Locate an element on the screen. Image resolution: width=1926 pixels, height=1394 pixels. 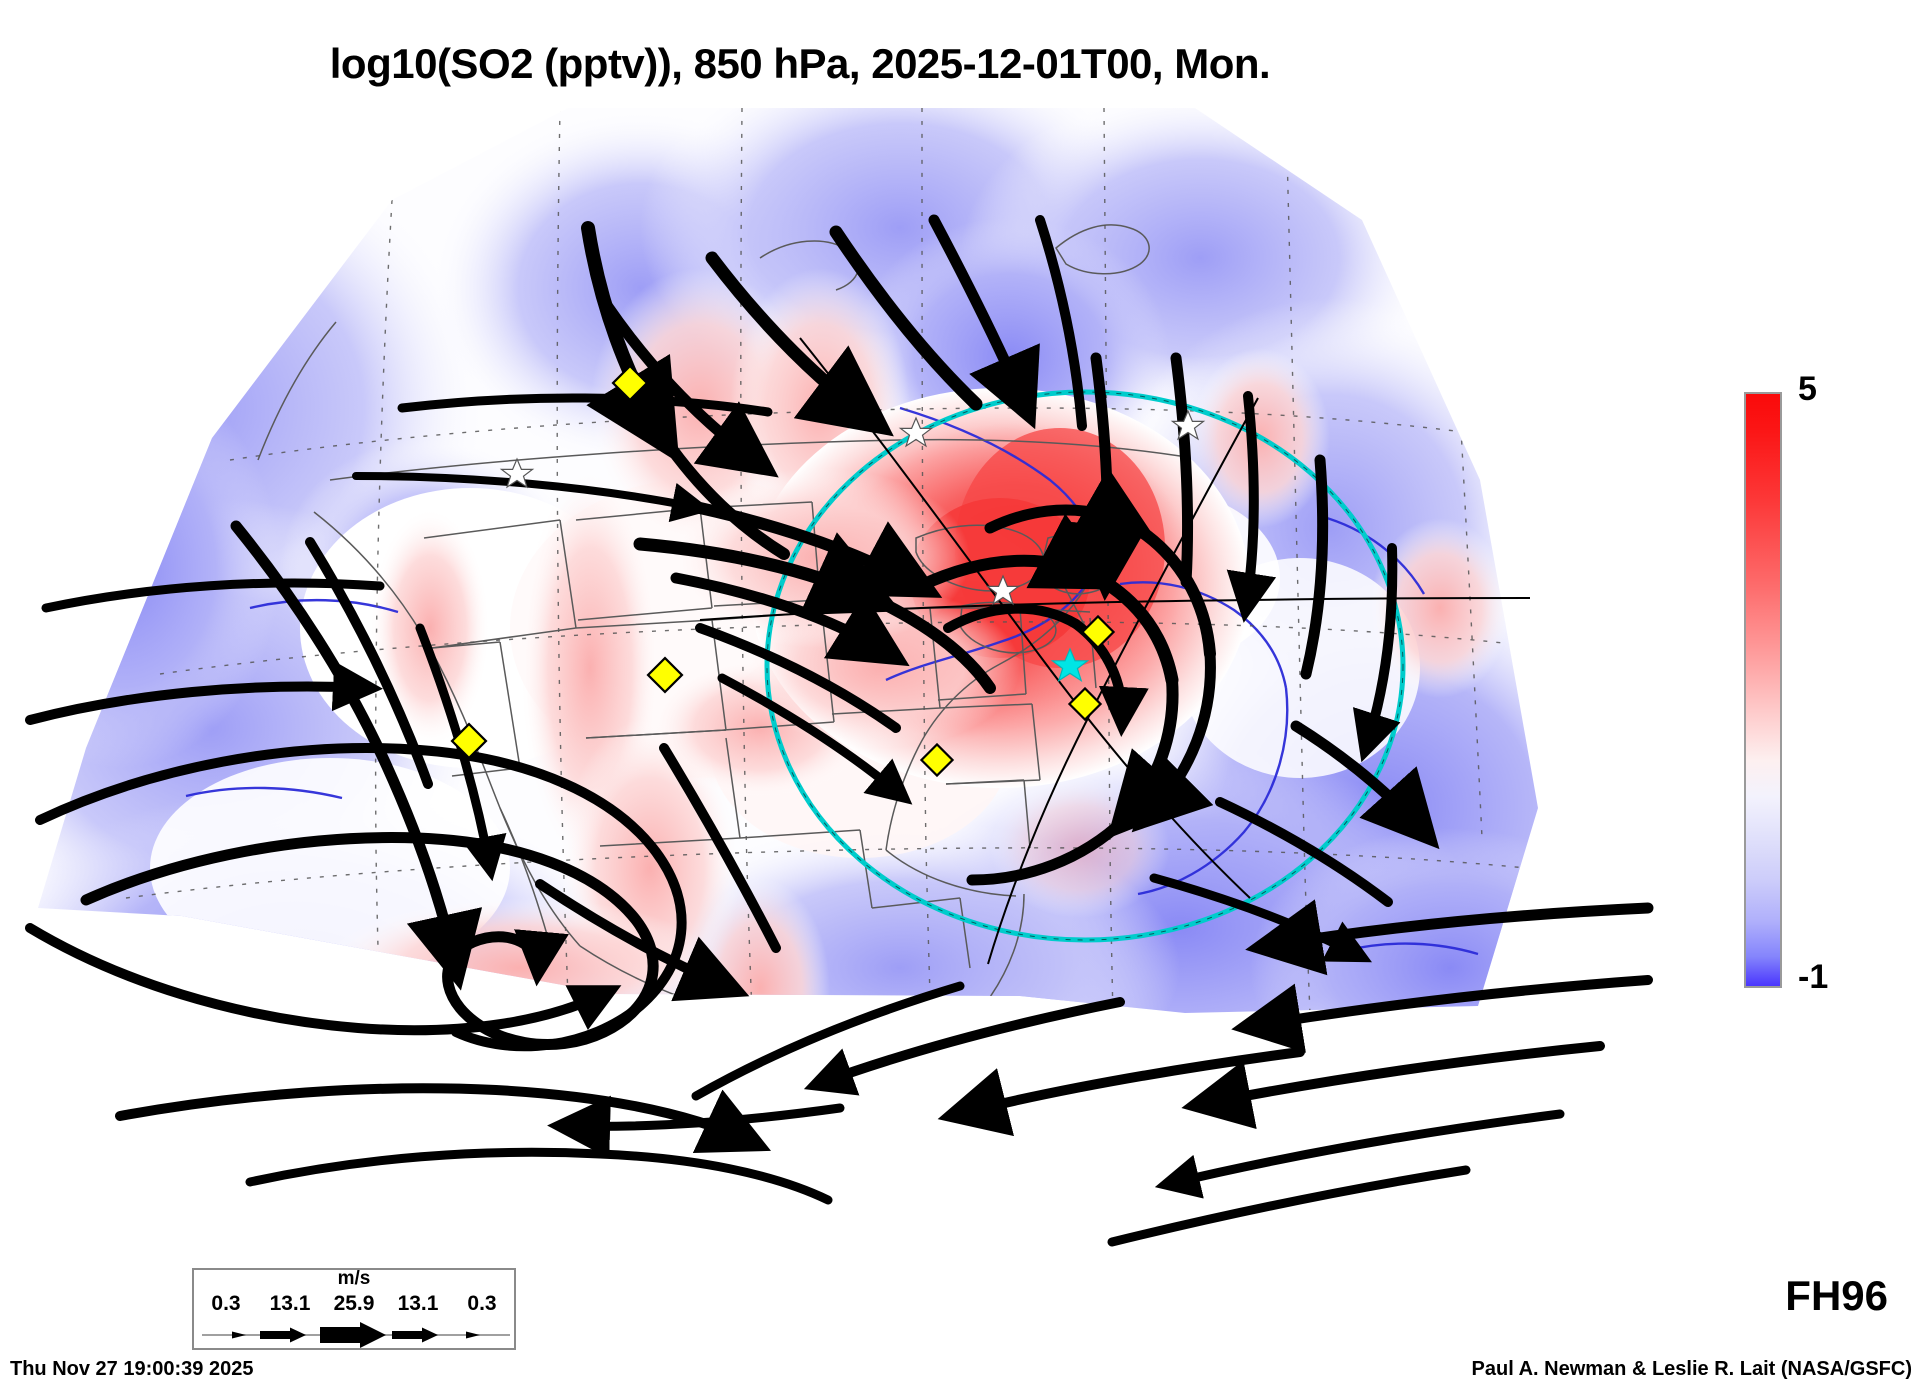
city-marker-north is located at coordinates (916, 432).